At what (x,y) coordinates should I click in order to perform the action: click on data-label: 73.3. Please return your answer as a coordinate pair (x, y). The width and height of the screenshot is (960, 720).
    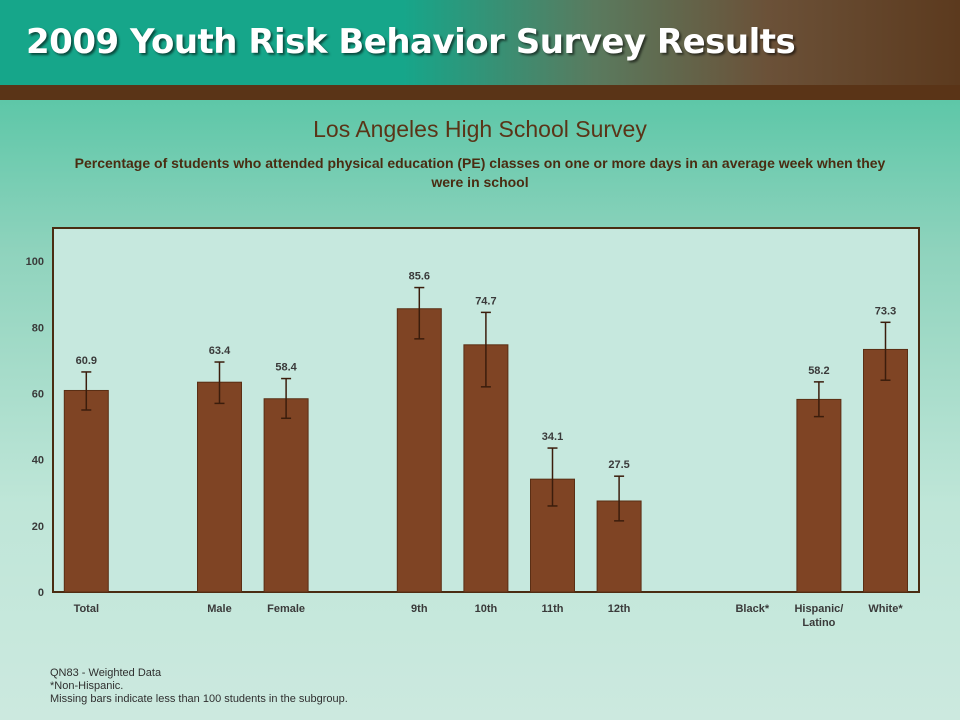
    Looking at the image, I should click on (885, 311).